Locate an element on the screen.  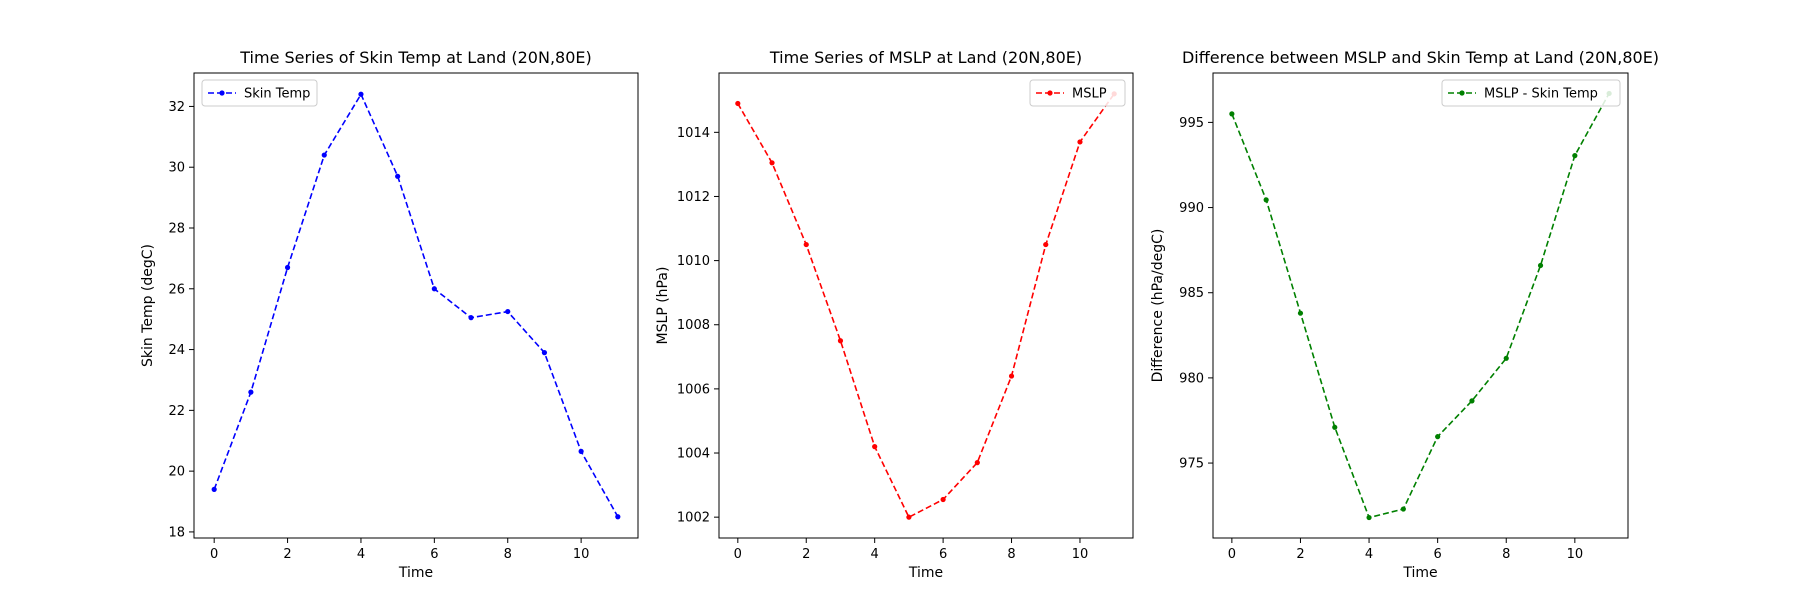
legend: MSLP is located at coordinates (1077, 93).